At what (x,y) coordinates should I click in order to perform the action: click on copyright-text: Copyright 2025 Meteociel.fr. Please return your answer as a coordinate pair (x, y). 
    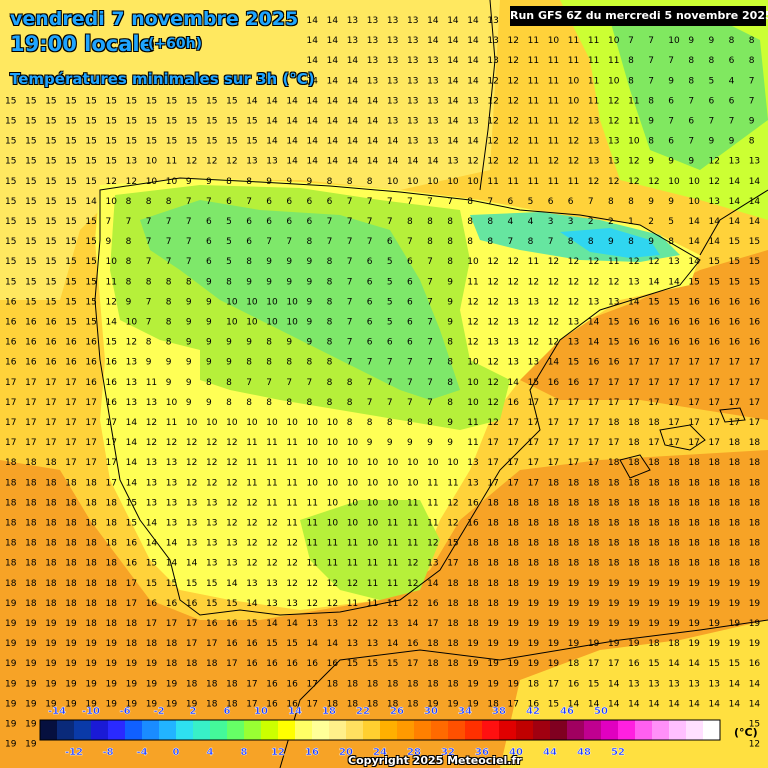
    Looking at the image, I should click on (435, 760).